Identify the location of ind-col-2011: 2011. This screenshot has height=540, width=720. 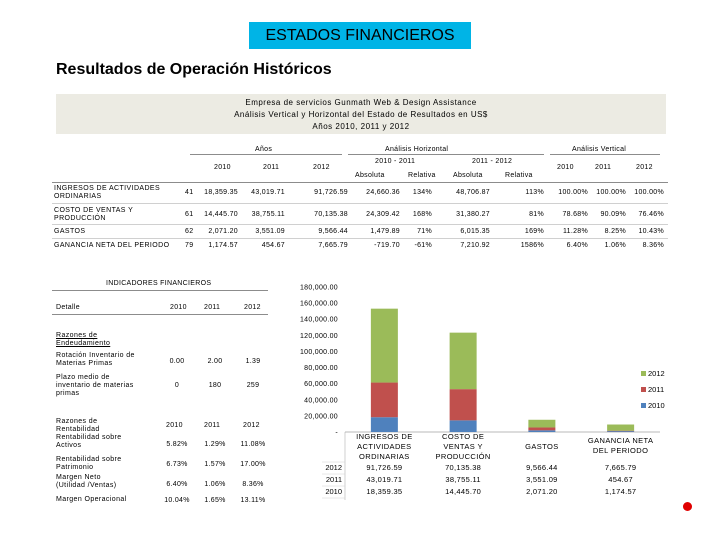
(212, 307).